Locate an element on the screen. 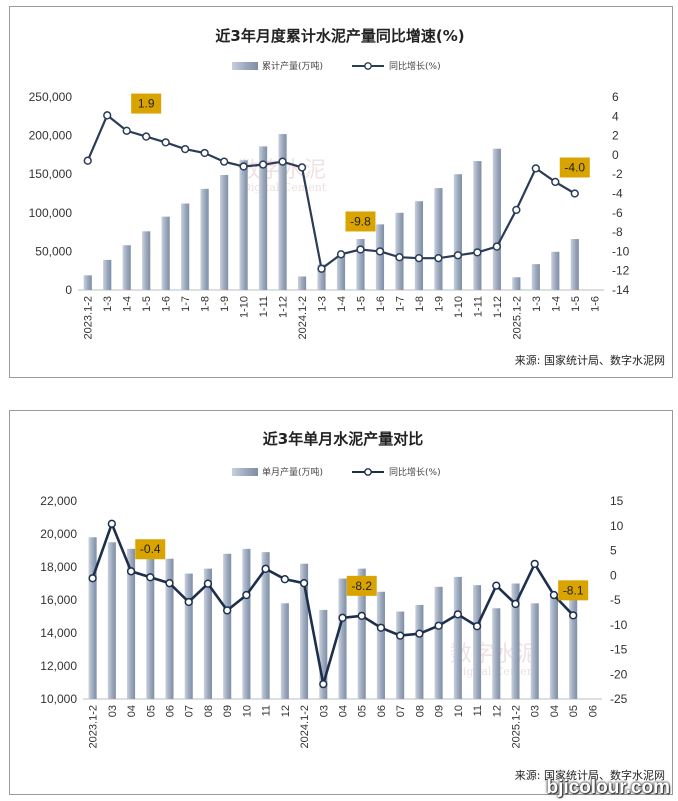 Image resolution: width=678 pixels, height=801 pixels. x-tick-label: 1-4 is located at coordinates (342, 304).